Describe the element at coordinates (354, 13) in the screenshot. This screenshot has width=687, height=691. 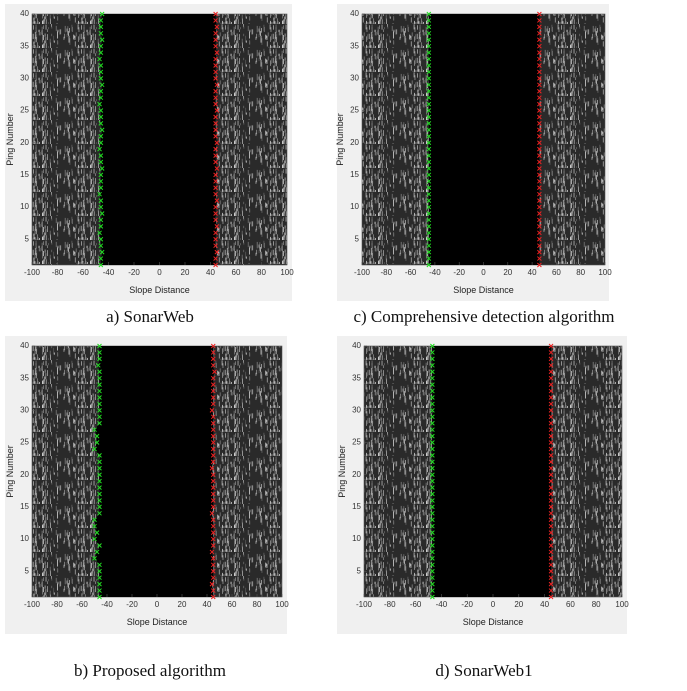
I see `y-tick-label: 40` at that location.